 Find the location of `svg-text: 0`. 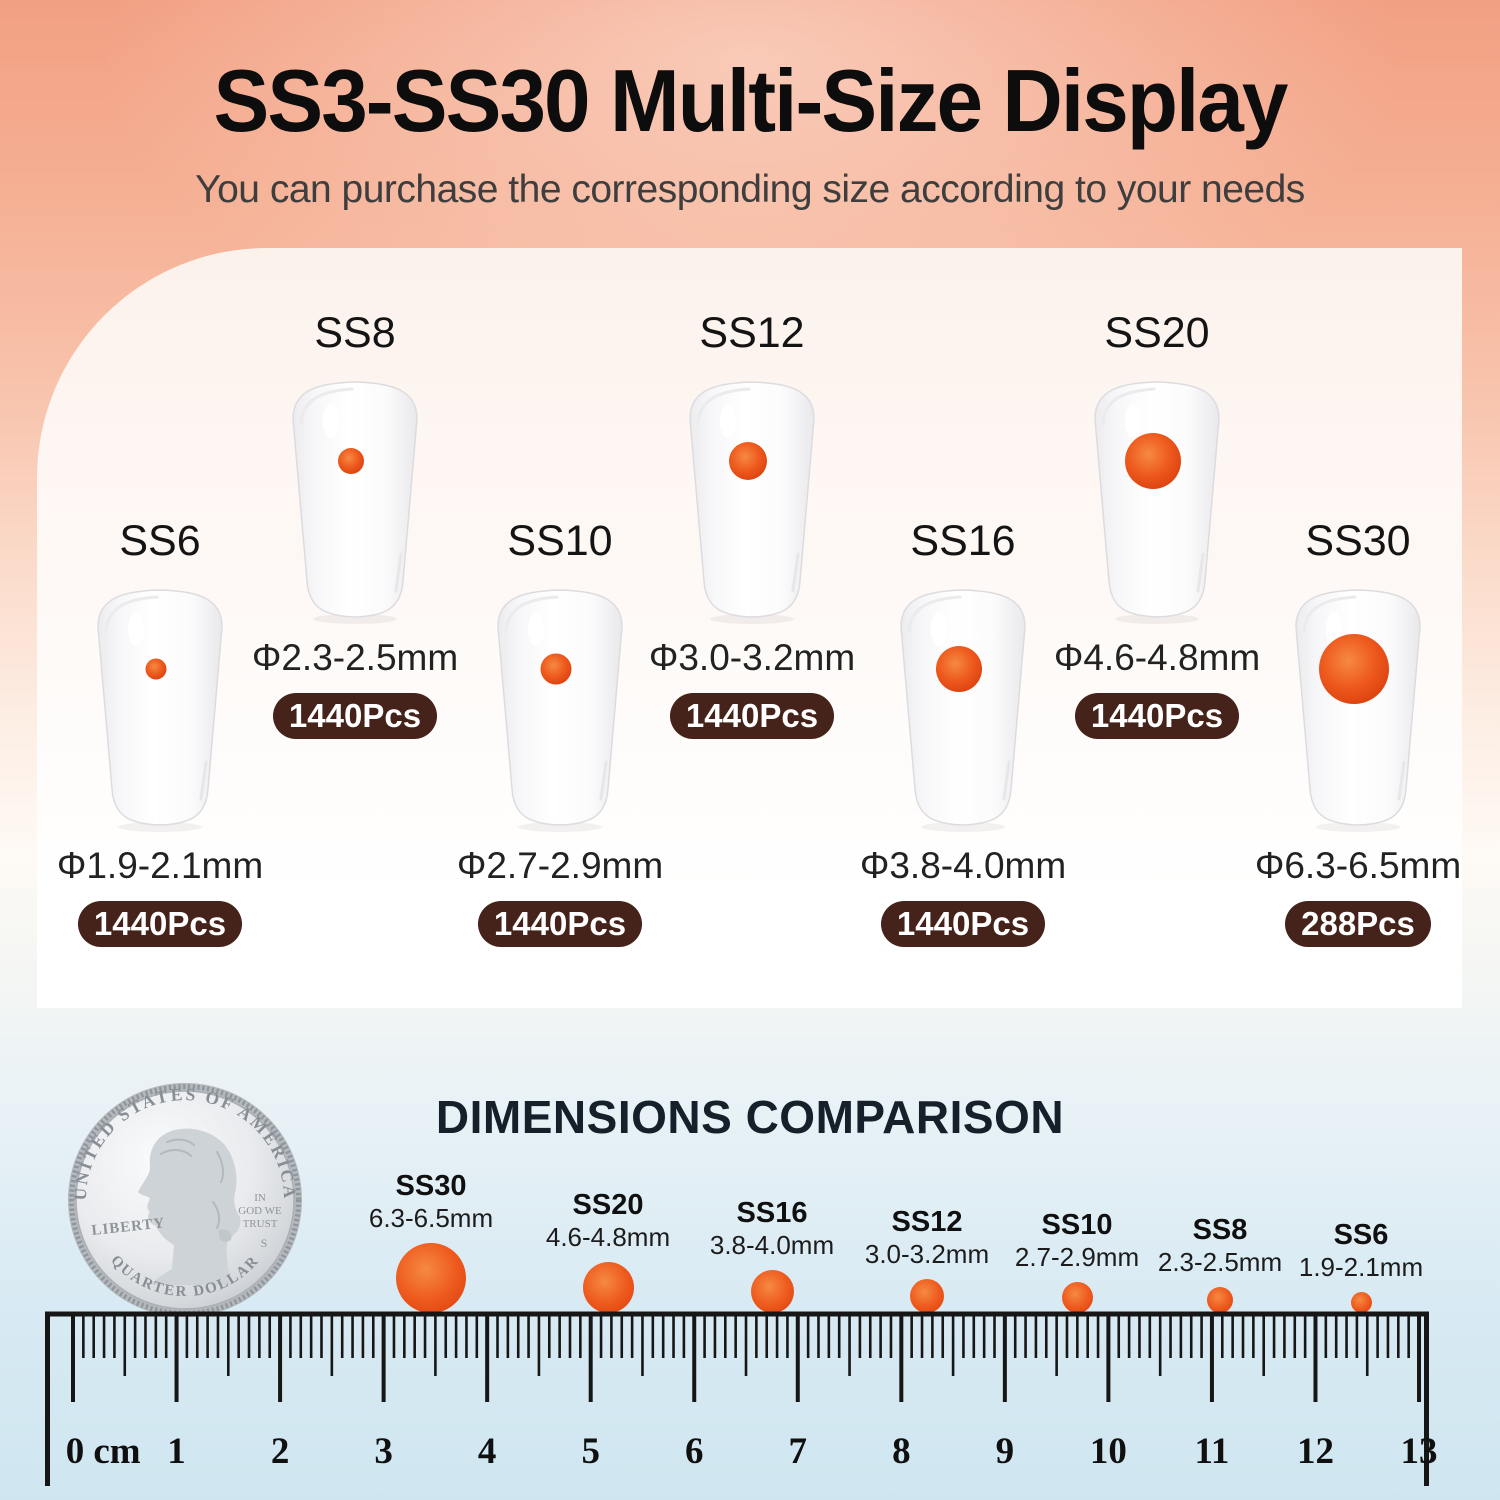

svg-text: 0 is located at coordinates (75, 1451).